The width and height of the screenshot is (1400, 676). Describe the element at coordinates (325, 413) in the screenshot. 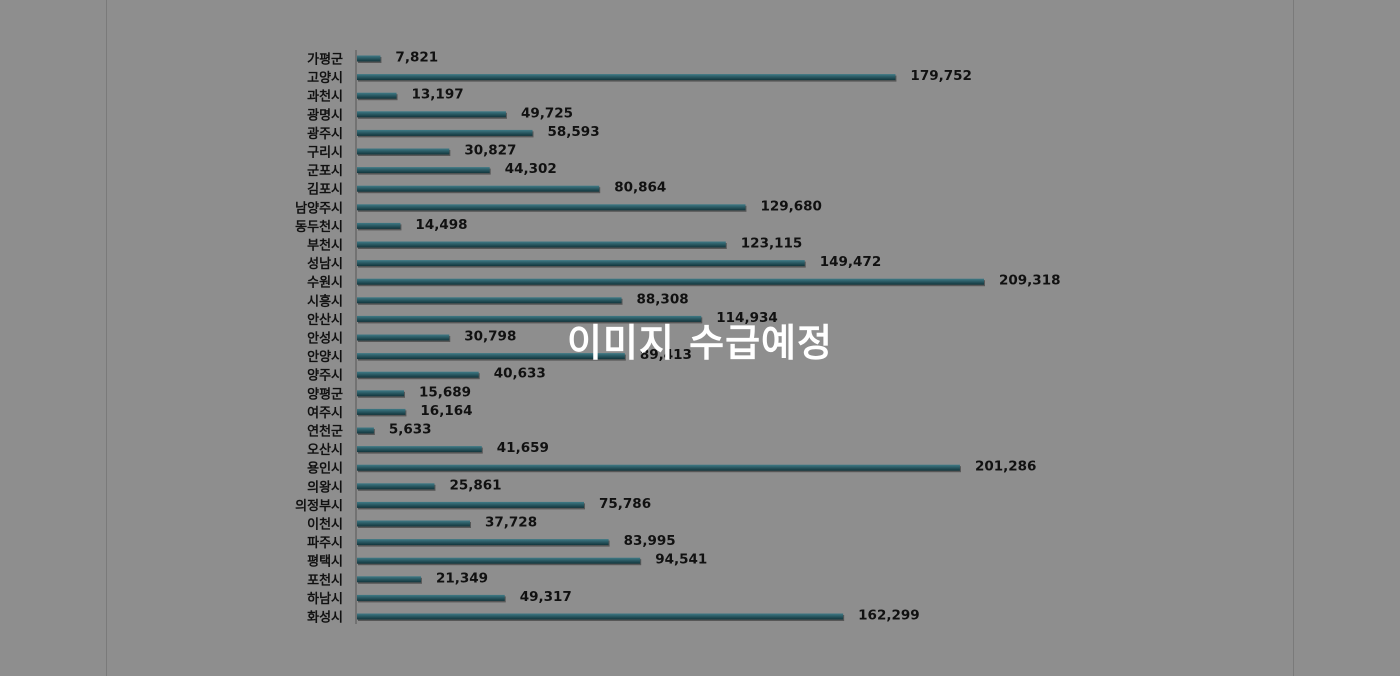

I see `category-label: 여주시` at that location.